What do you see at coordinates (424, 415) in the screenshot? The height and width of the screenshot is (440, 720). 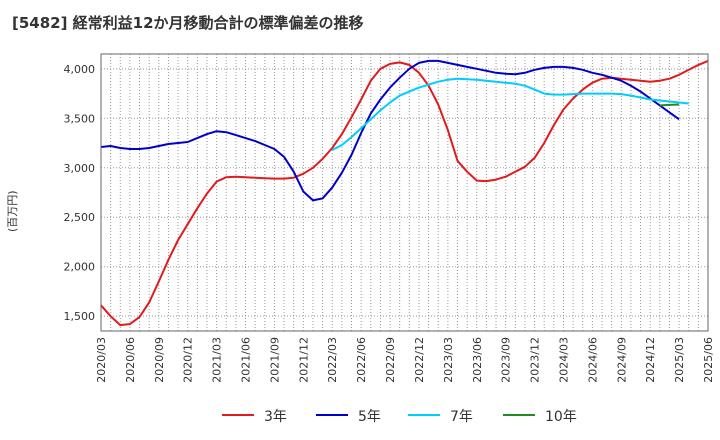 I see `legend-swatch-7y` at bounding box center [424, 415].